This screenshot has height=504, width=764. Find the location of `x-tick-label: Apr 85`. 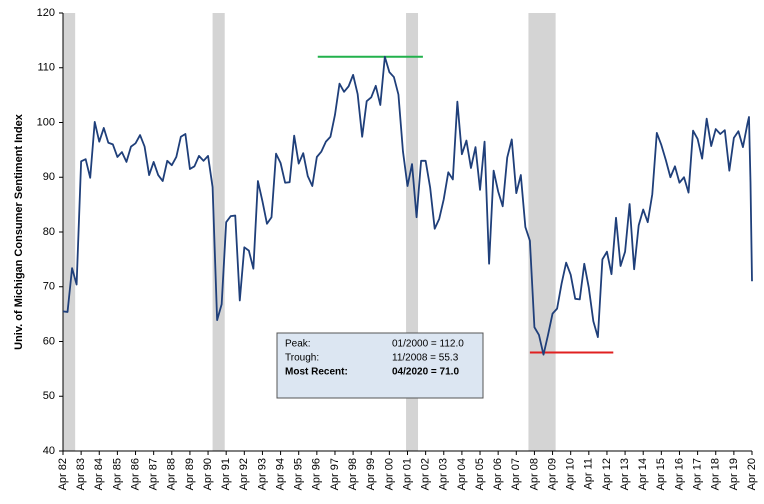

x-tick-label: Apr 85 is located at coordinates (117, 474).